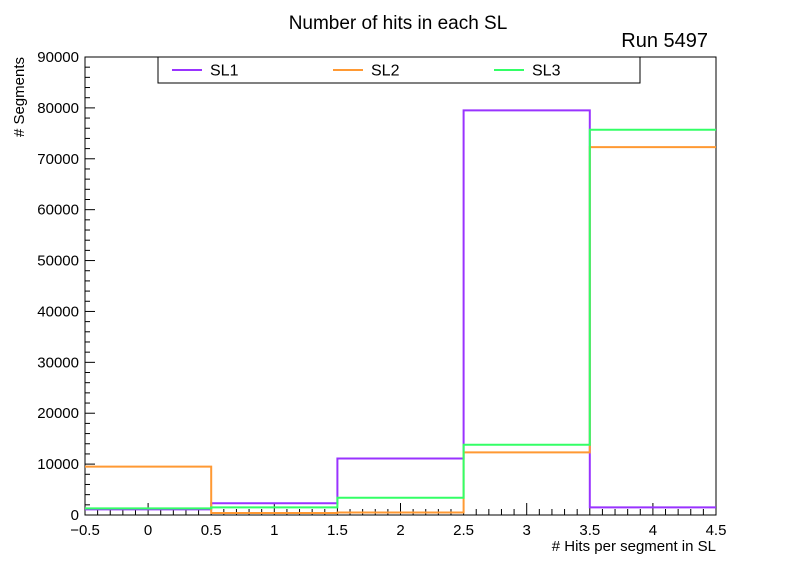 This screenshot has width=796, height=572. Describe the element at coordinates (58, 108) in the screenshot. I see `y-tick-label: 80000` at that location.